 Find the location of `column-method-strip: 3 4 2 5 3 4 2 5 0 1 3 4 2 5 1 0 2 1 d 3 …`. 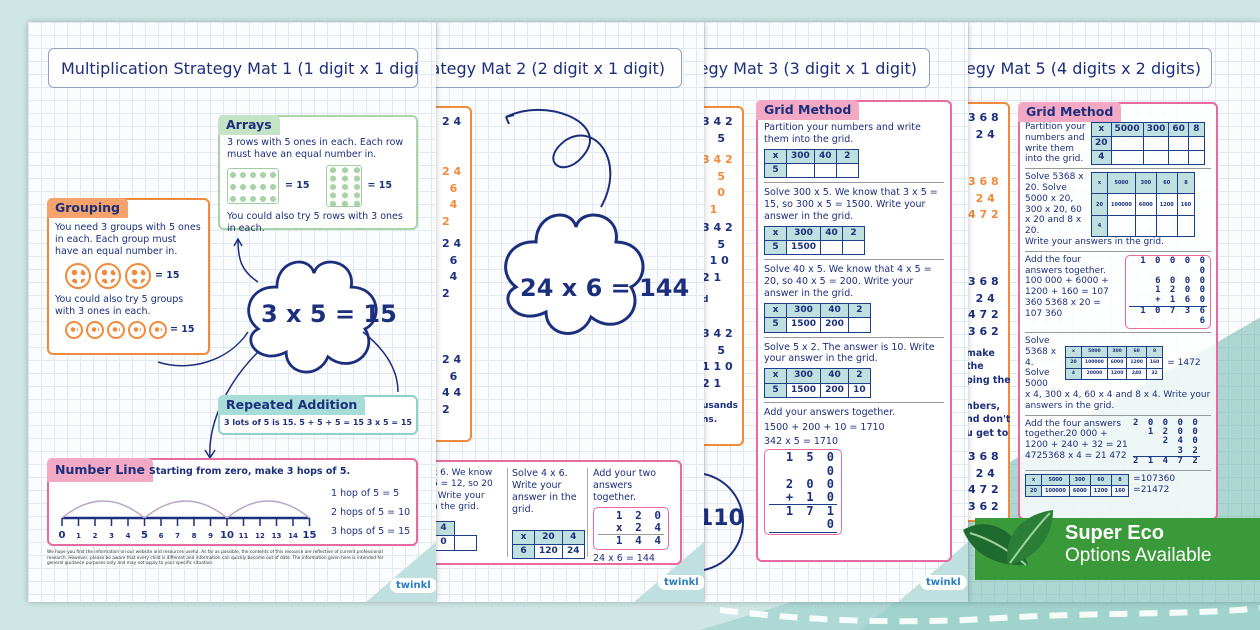

column-method-strip: 3 4 2 5 3 4 2 5 0 1 3 4 2 5 1 0 2 1 d 3 … is located at coordinates (724, 276).